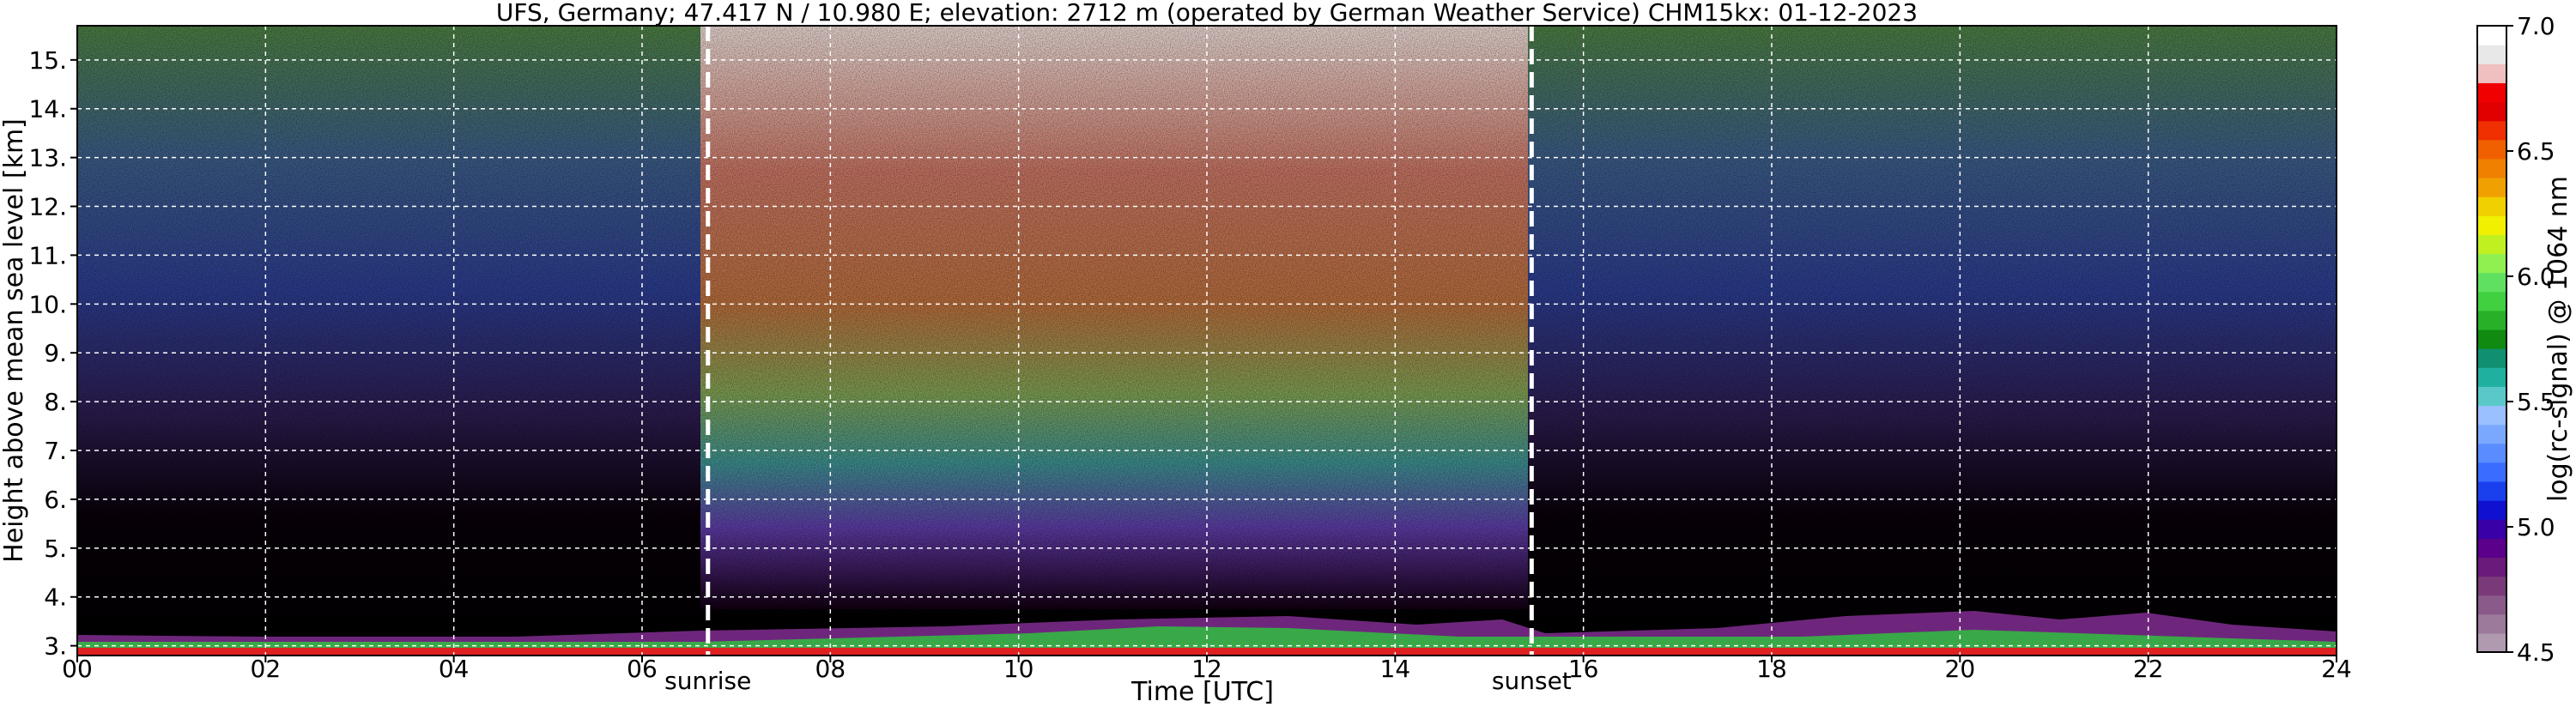  Describe the element at coordinates (55, 597) in the screenshot. I see `y-tick-label: 4.` at that location.